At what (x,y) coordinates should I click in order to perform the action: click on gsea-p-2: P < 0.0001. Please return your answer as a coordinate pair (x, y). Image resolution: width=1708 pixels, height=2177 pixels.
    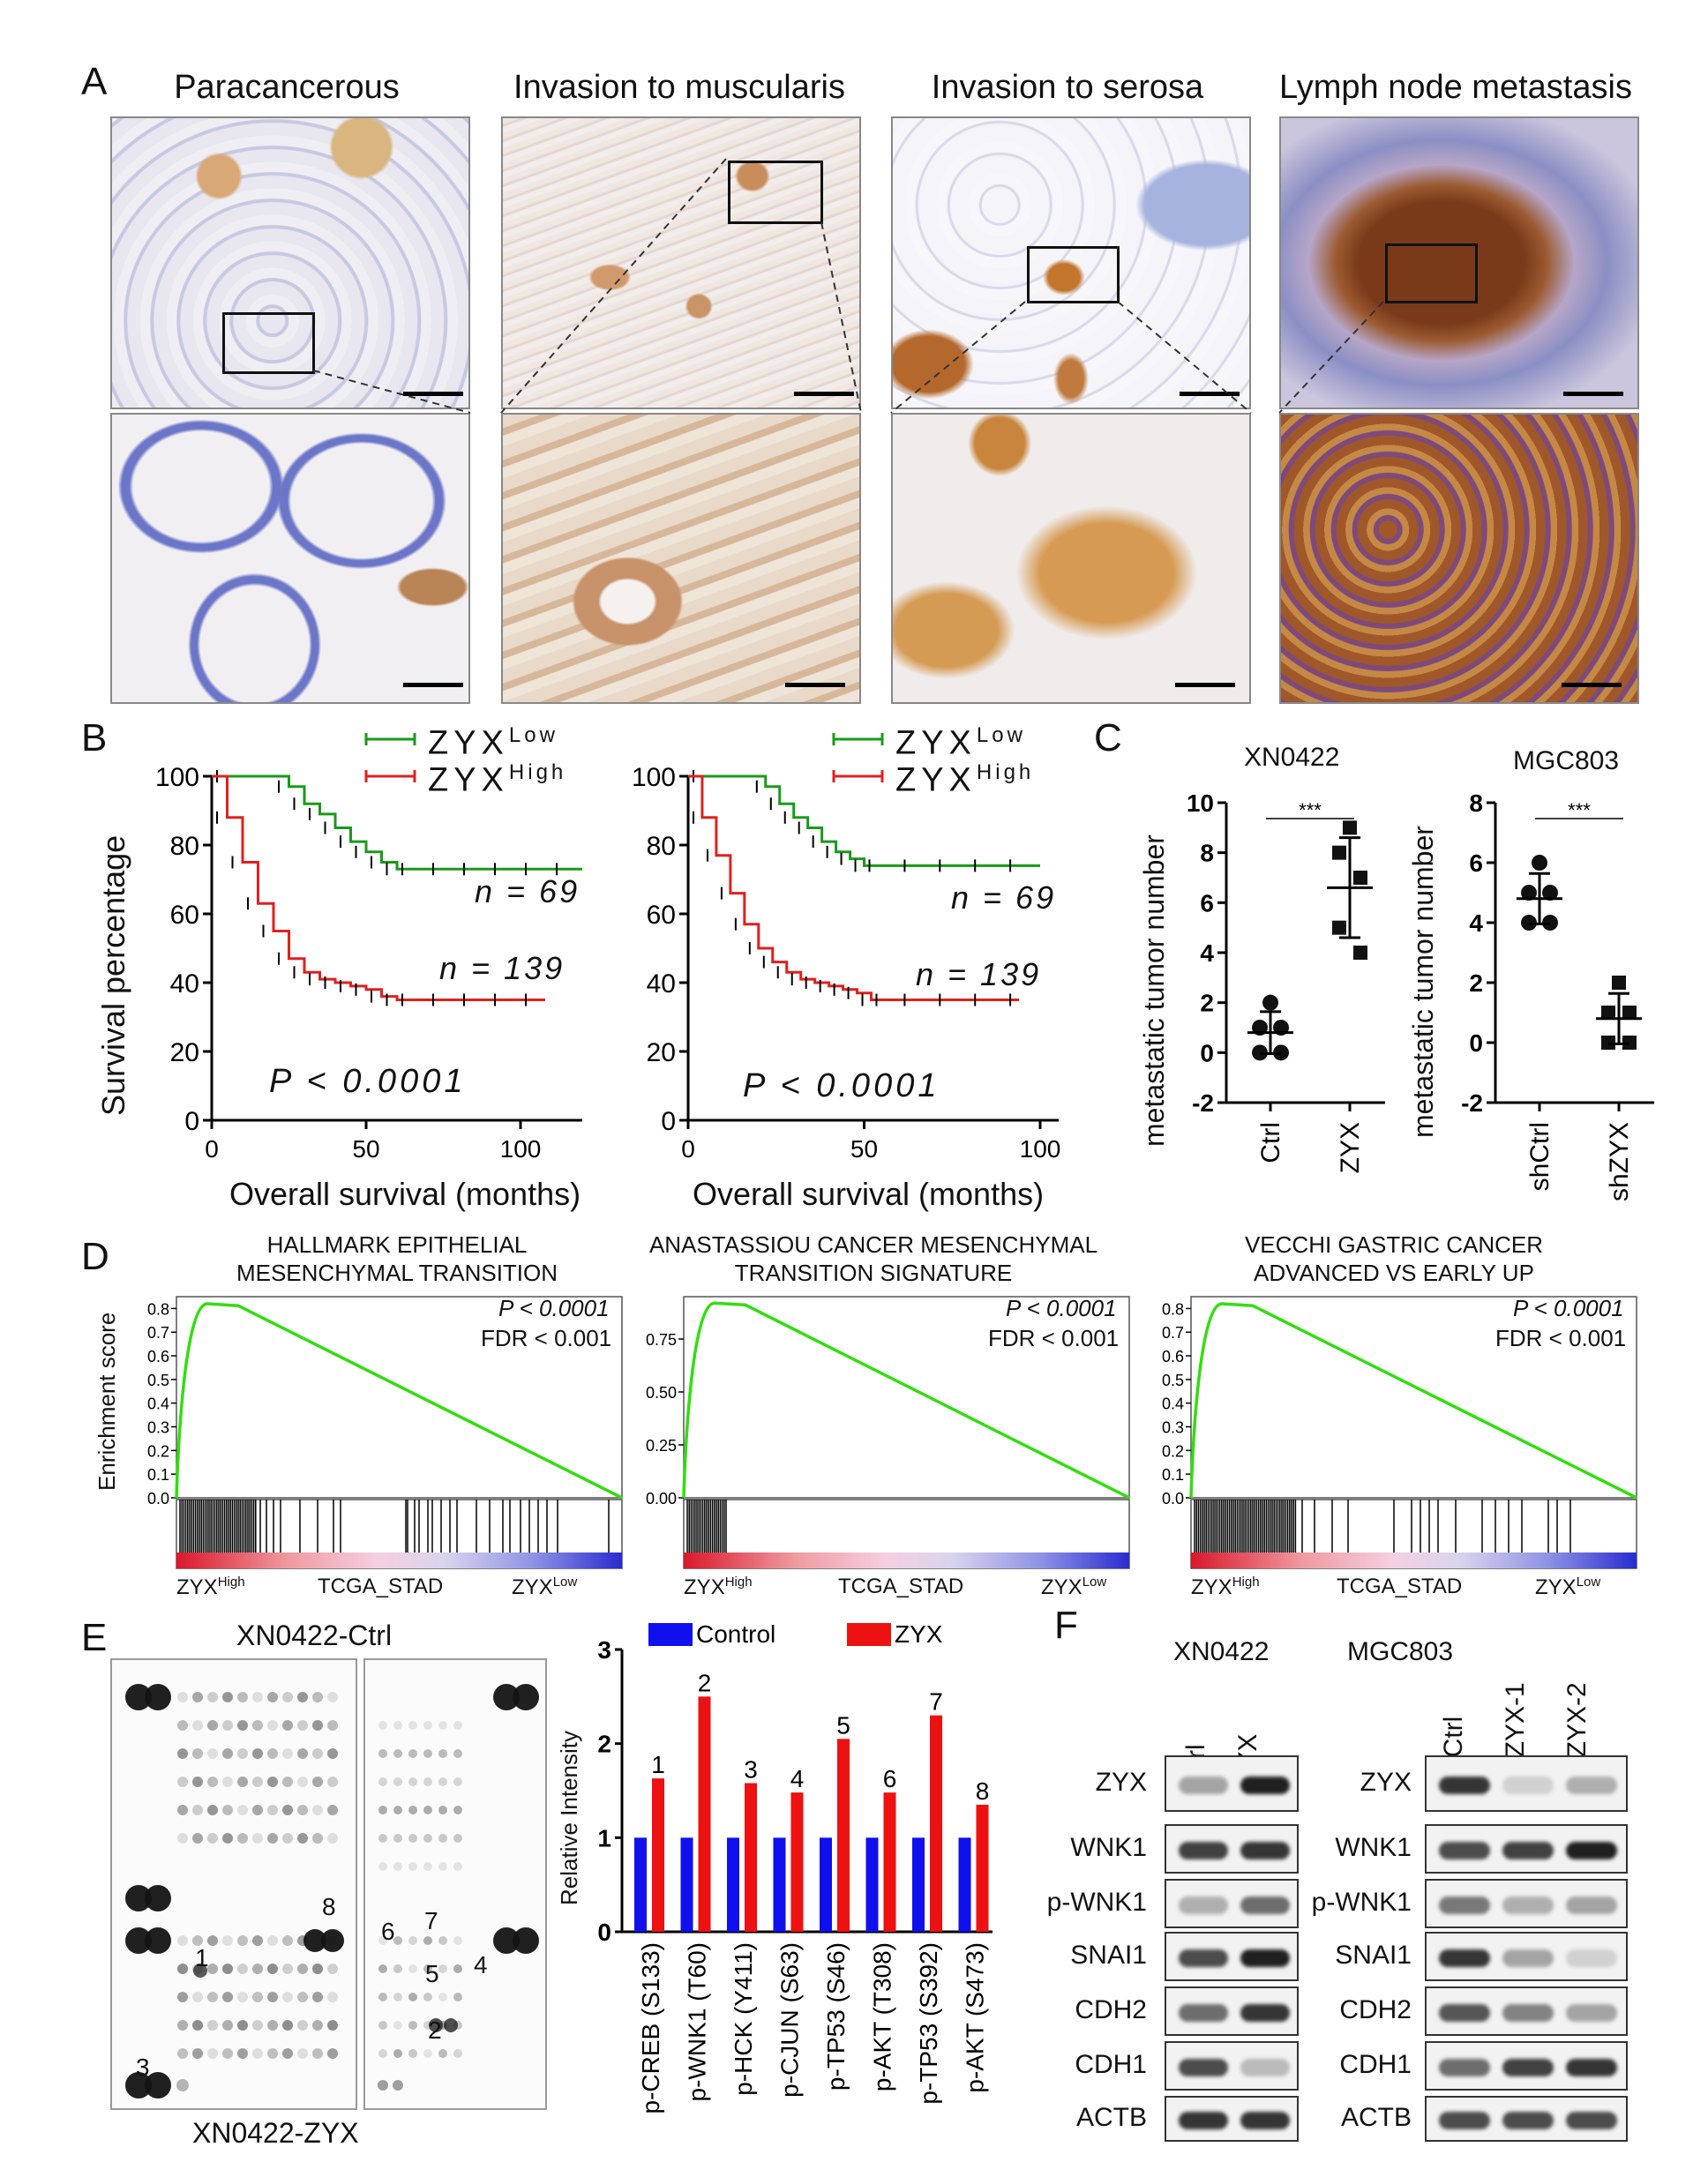
    Looking at the image, I should click on (1061, 1308).